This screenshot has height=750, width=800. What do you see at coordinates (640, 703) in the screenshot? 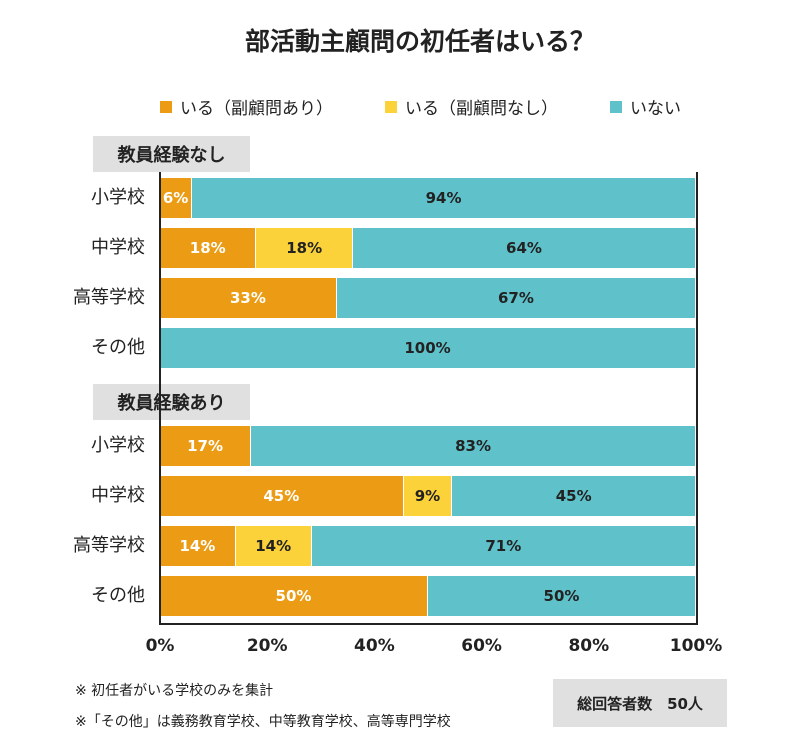
I see `respondent-count: 総回答者数 50人` at bounding box center [640, 703].